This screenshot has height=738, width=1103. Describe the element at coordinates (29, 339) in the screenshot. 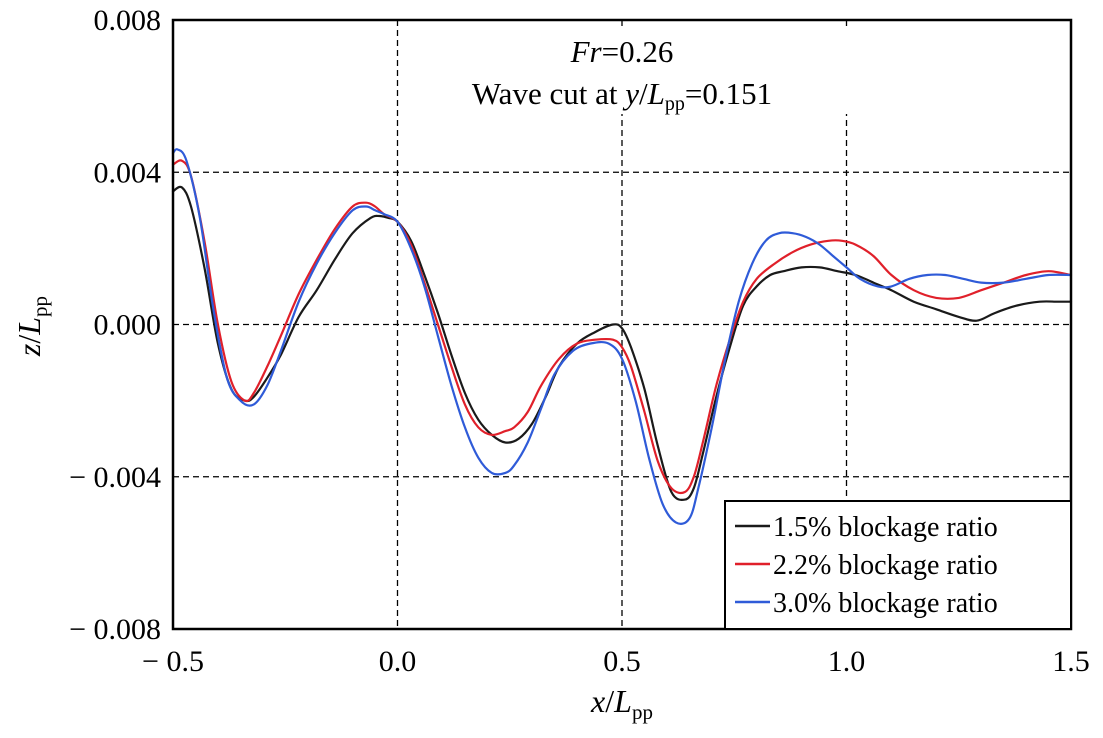

I see `y-axis-label-slash: /` at that location.